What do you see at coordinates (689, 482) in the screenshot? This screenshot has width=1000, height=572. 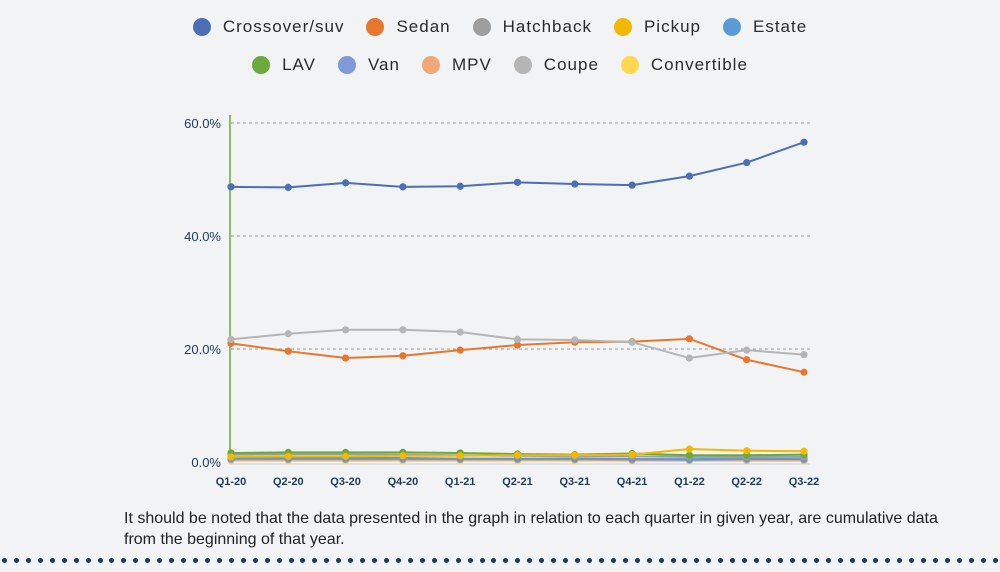 I see `x-tick-label: Q1-22` at bounding box center [689, 482].